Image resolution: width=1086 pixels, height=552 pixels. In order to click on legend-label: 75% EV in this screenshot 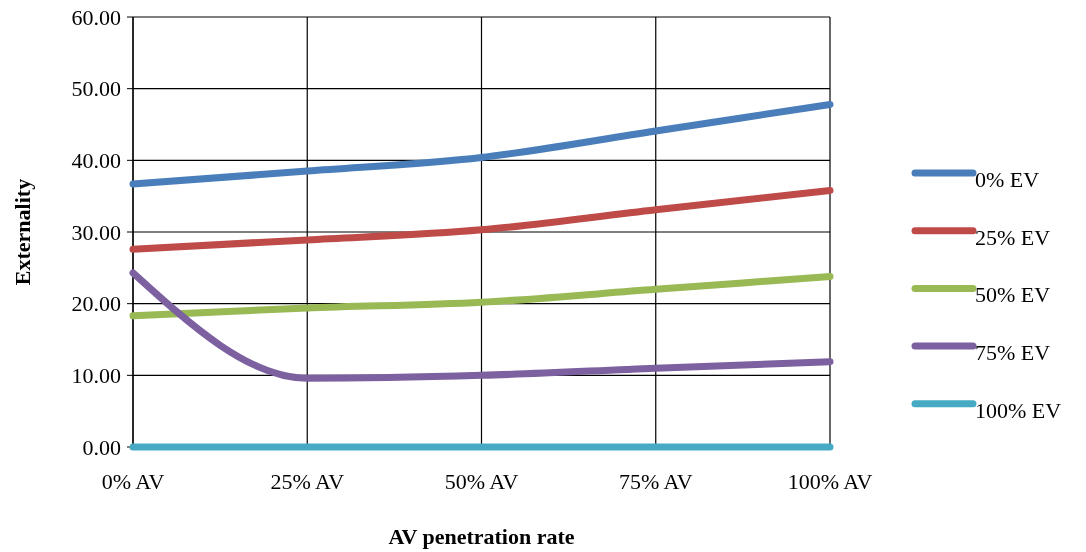, I will do `click(1013, 353)`.